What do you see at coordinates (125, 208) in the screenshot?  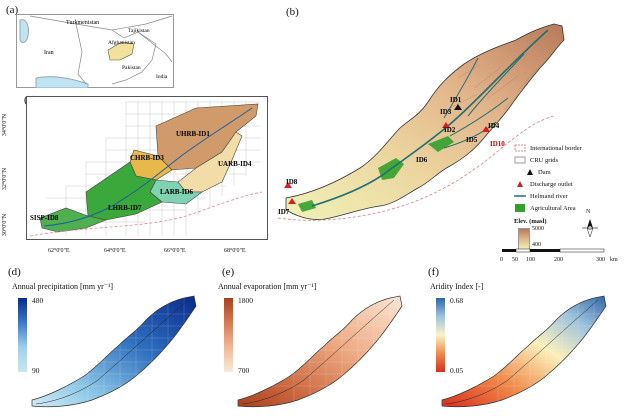 I see `basin-lhrb-label: LHRB-ID7` at bounding box center [125, 208].